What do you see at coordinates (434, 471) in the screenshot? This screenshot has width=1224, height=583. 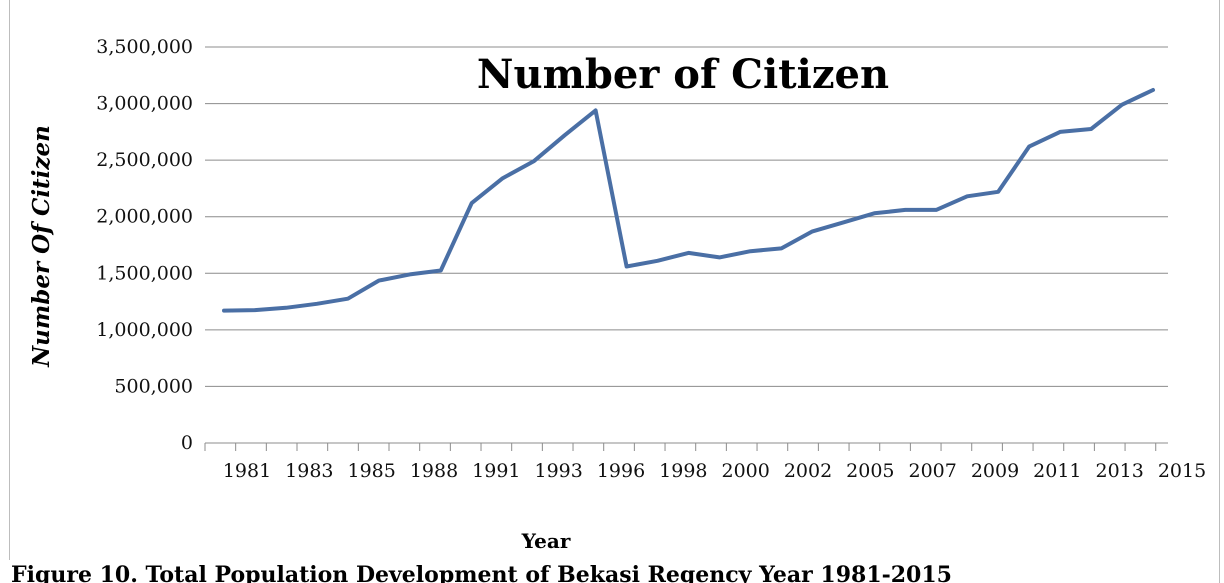 I see `x-tick-label: 1988` at bounding box center [434, 471].